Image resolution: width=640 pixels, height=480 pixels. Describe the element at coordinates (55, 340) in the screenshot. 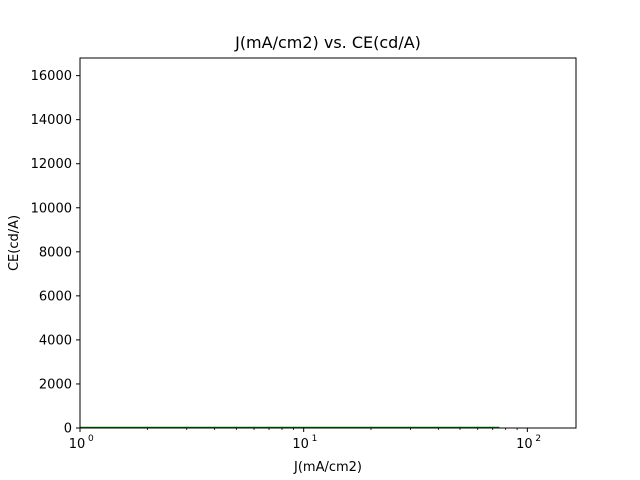

I see `y-tick-label: 4000` at that location.